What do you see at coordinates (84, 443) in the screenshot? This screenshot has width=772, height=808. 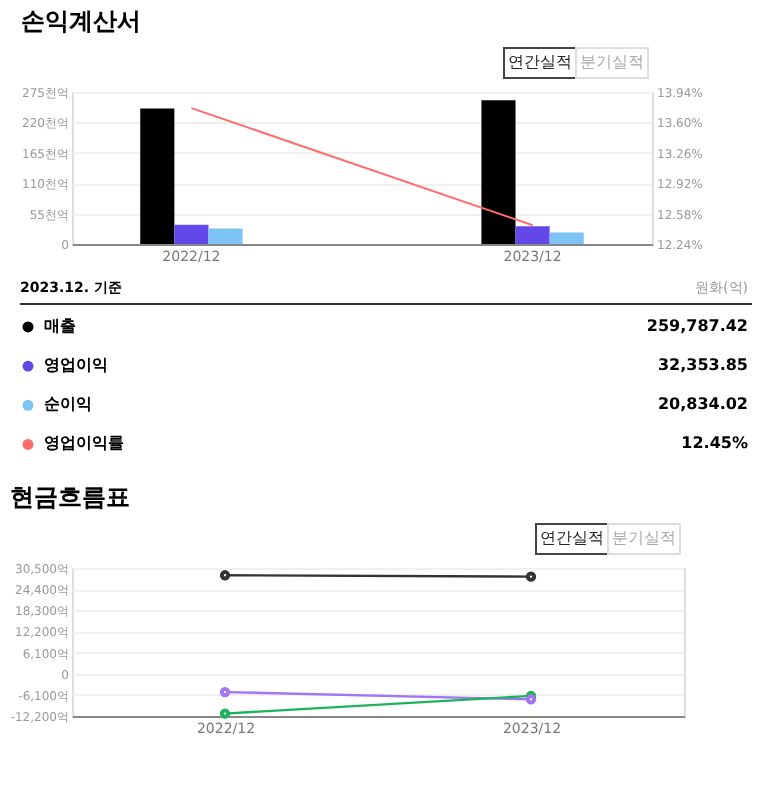 I see `legend-label: 영업이익률` at bounding box center [84, 443].